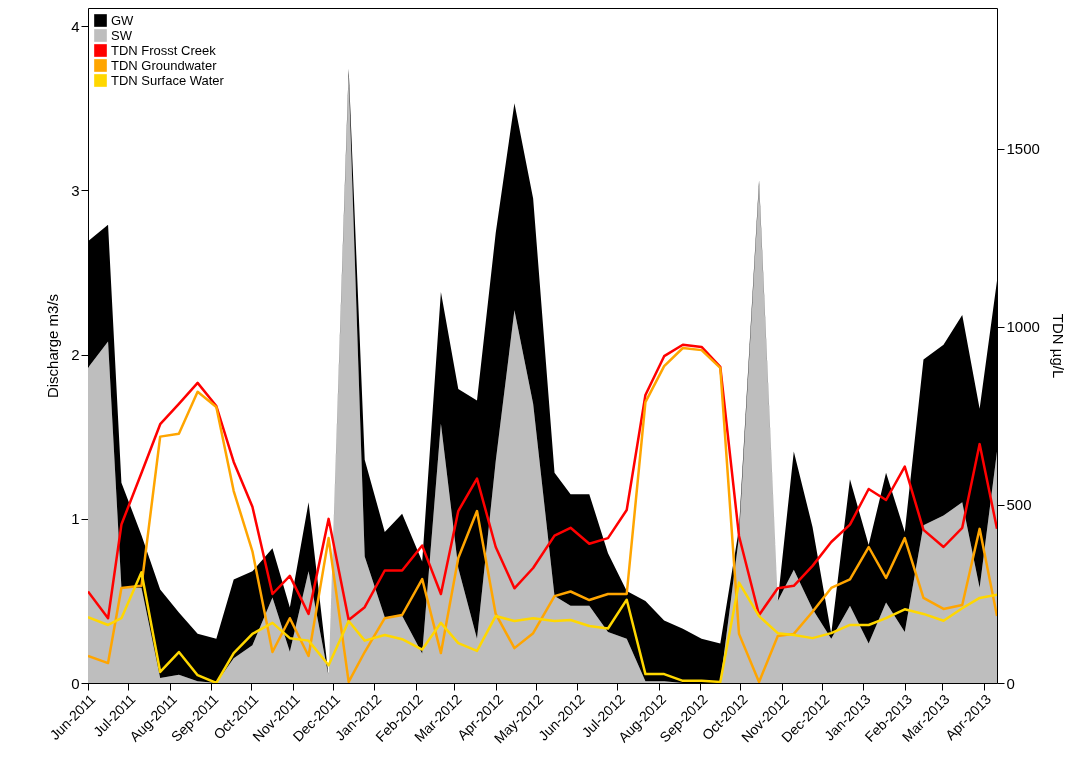 The image size is (1090, 778). I want to click on y2-tick-label: 500, so click(1019, 505).